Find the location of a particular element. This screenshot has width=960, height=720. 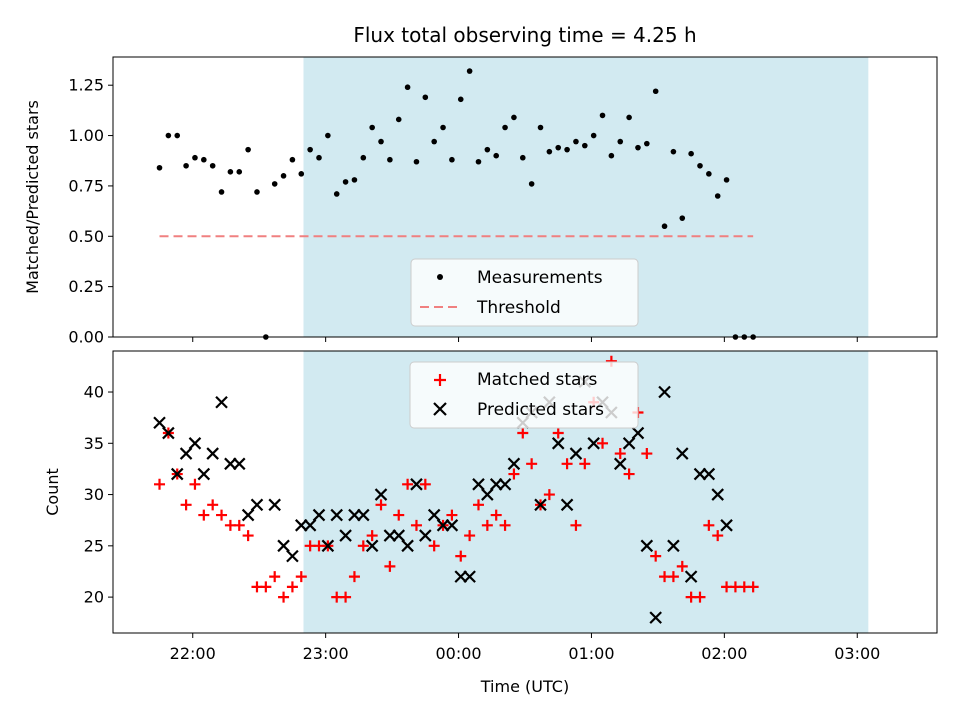

y-tick-label: 30 is located at coordinates (94, 494).